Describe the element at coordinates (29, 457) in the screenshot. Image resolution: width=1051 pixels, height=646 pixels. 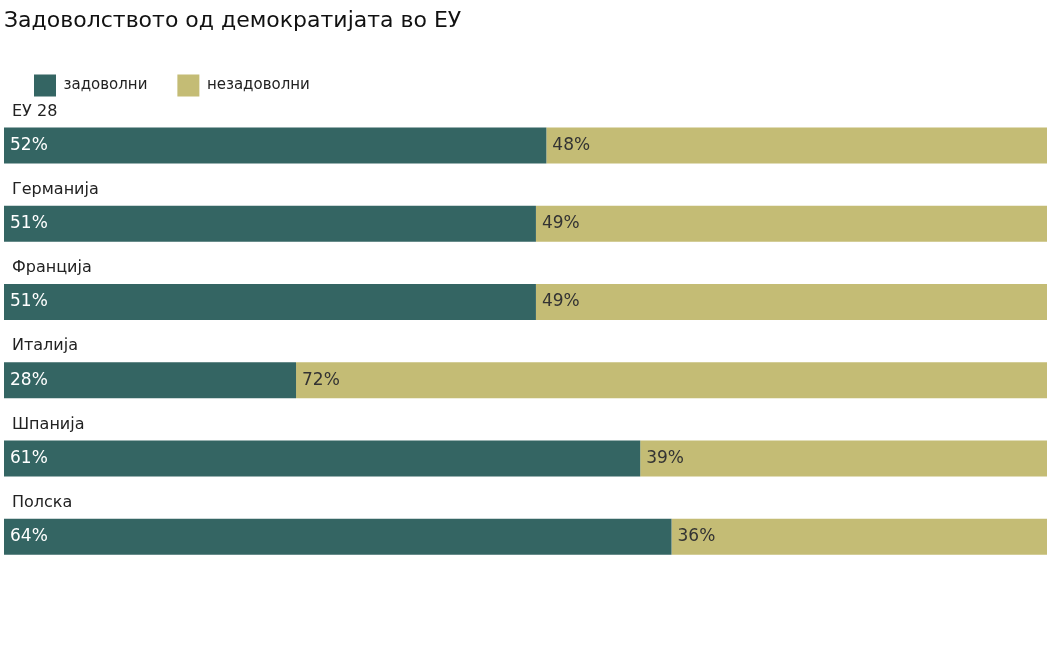
I see `data-label: 61%` at that location.